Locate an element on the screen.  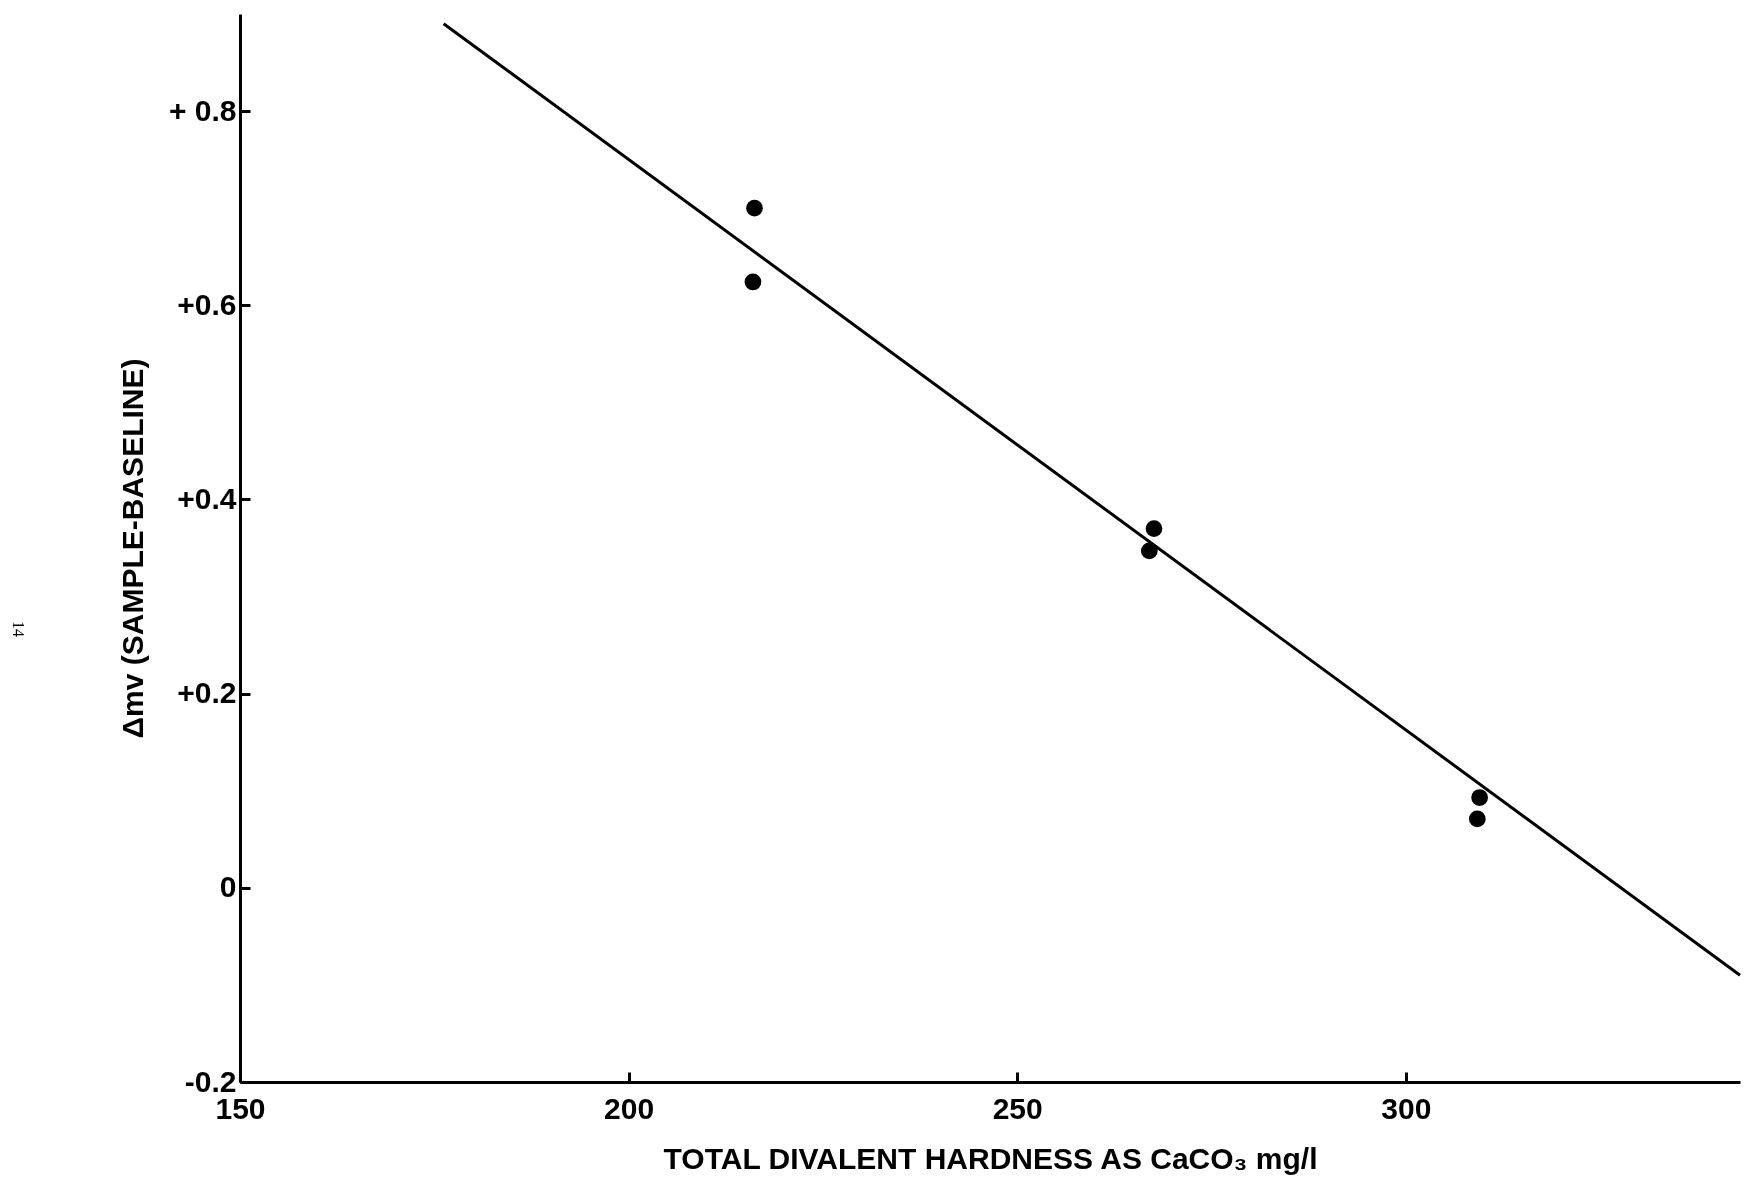
y-axis-title: Δmv (SAMPLE-BASELINE) is located at coordinates (132, 548).